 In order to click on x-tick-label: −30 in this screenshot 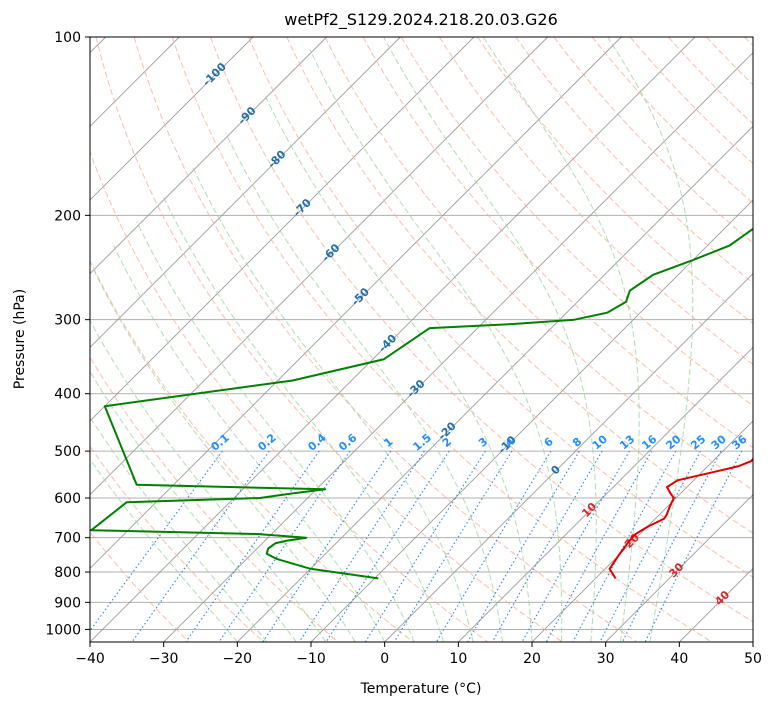, I will do `click(164, 659)`.